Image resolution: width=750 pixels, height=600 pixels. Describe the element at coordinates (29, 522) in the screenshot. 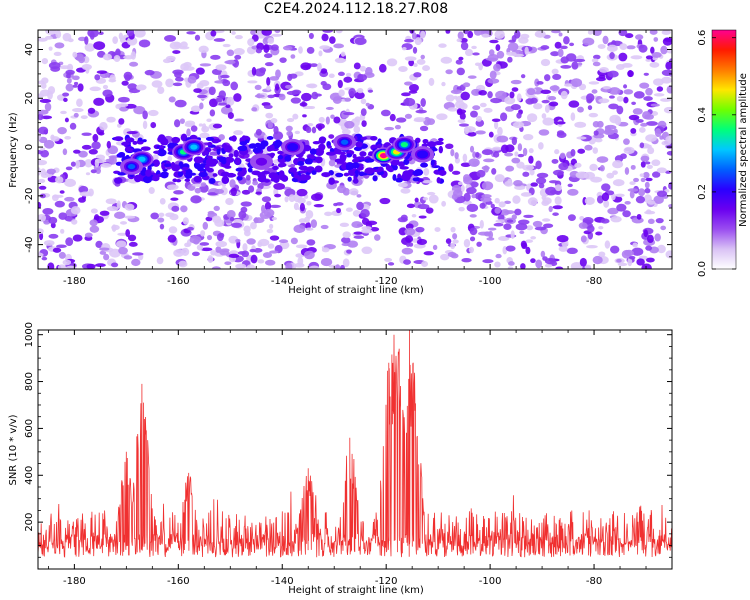

I see `y-tick-label: 200` at that location.